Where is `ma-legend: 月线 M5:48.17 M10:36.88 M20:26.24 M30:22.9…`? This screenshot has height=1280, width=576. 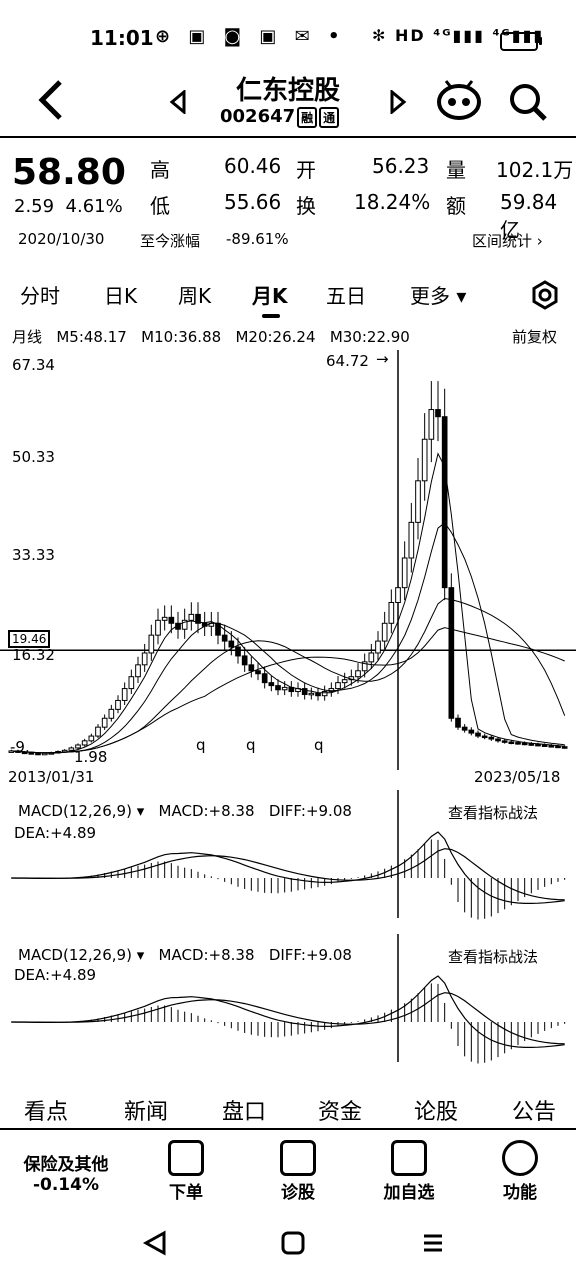 ma-legend: 月线 M5:48.17 M10:36.88 M20:26.24 M30:22.9… is located at coordinates (292, 336).